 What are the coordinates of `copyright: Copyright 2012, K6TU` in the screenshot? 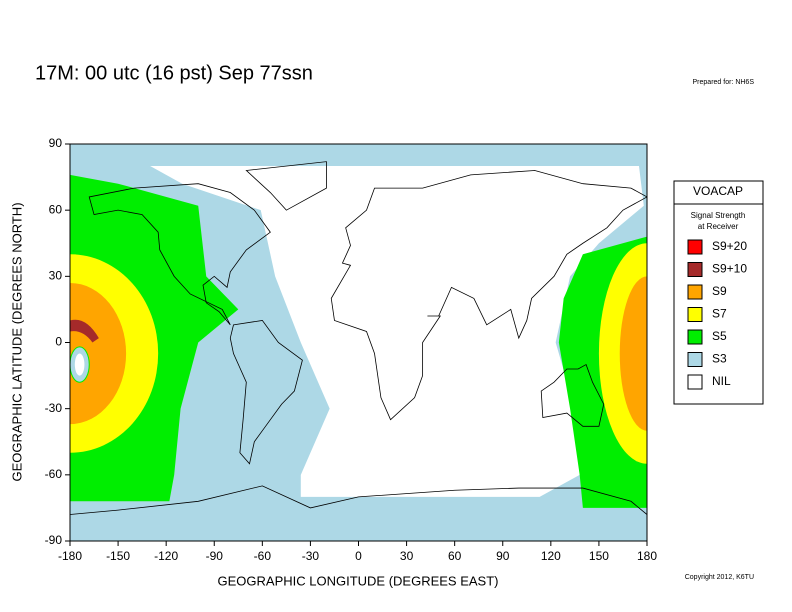 It's located at (719, 577).